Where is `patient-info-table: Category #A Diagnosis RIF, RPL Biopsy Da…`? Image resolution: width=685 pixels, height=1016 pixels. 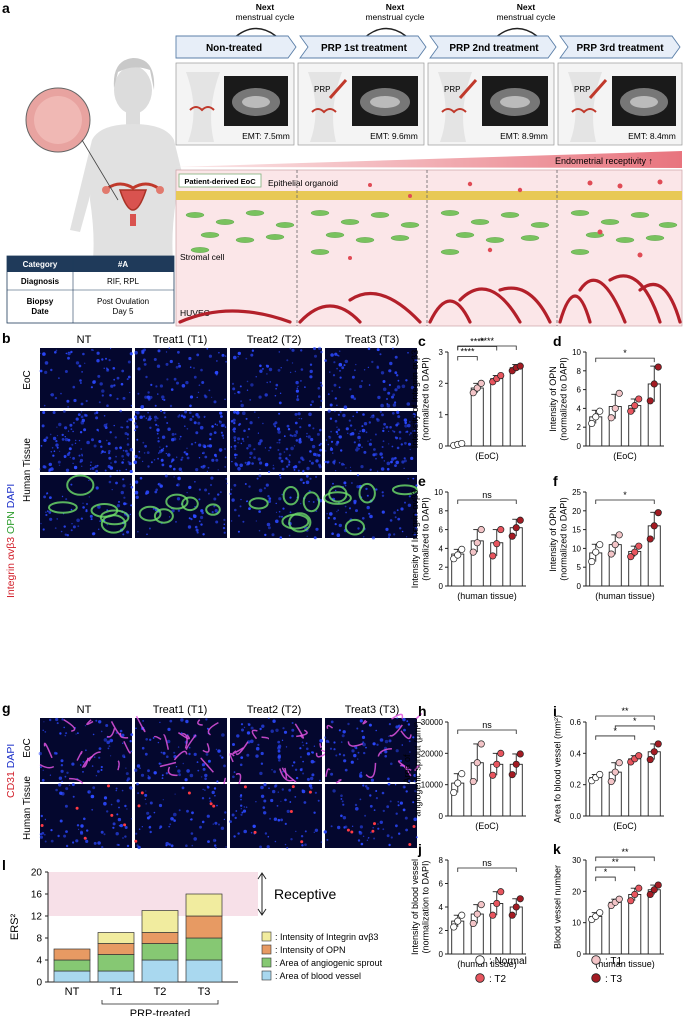
patient-info-table: Category #A Diagnosis RIF, RPL Biopsy Da… is located at coordinates (90, 289).